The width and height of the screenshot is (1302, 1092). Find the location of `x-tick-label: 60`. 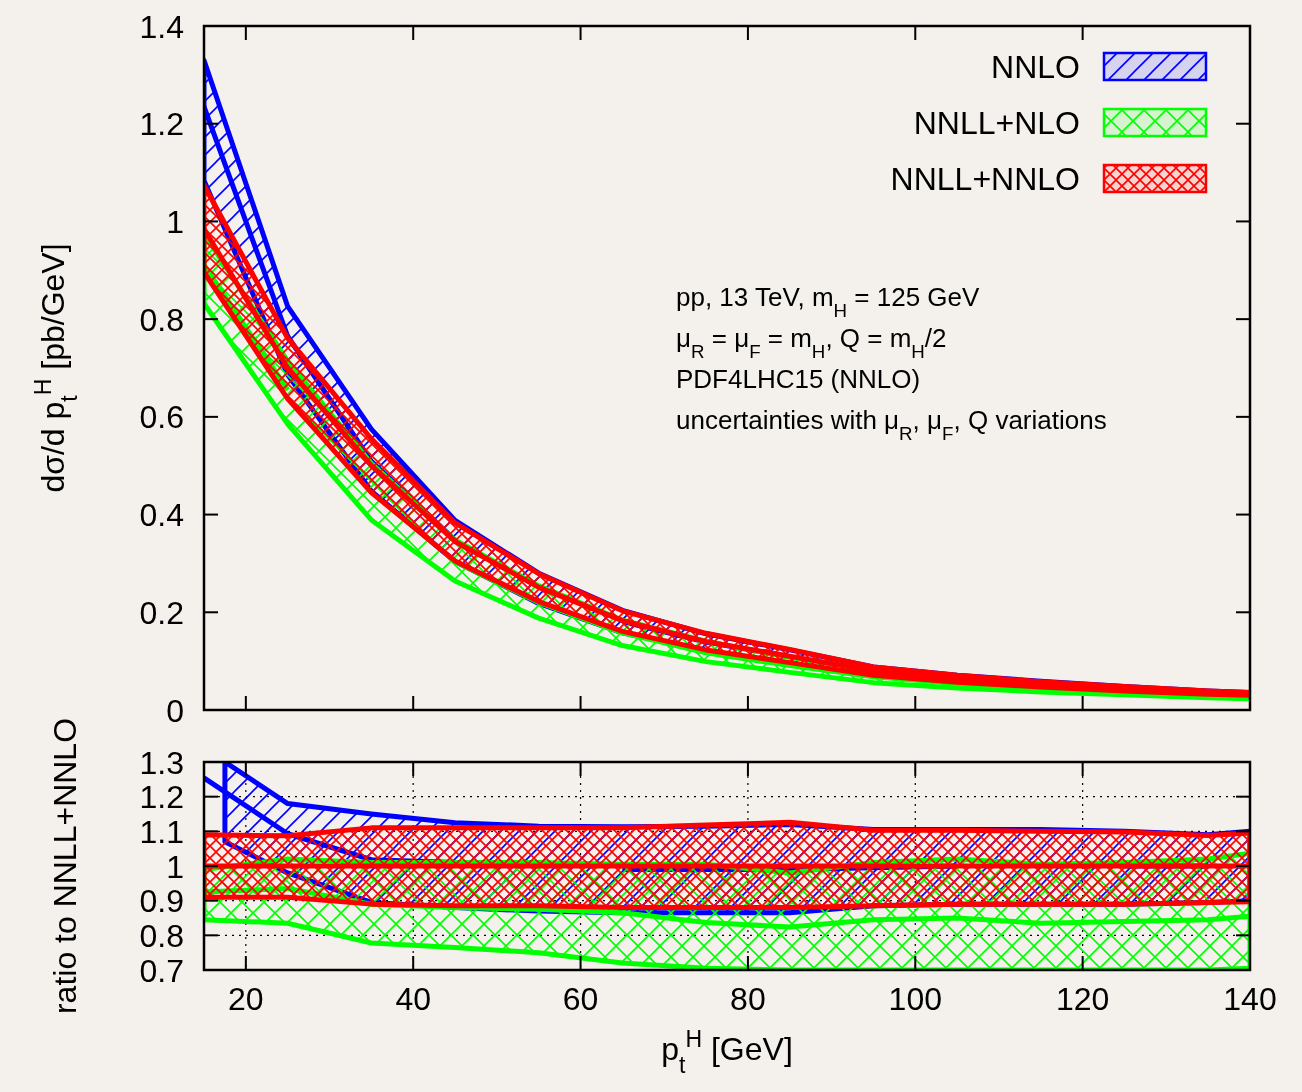

x-tick-label: 60 is located at coordinates (580, 999).